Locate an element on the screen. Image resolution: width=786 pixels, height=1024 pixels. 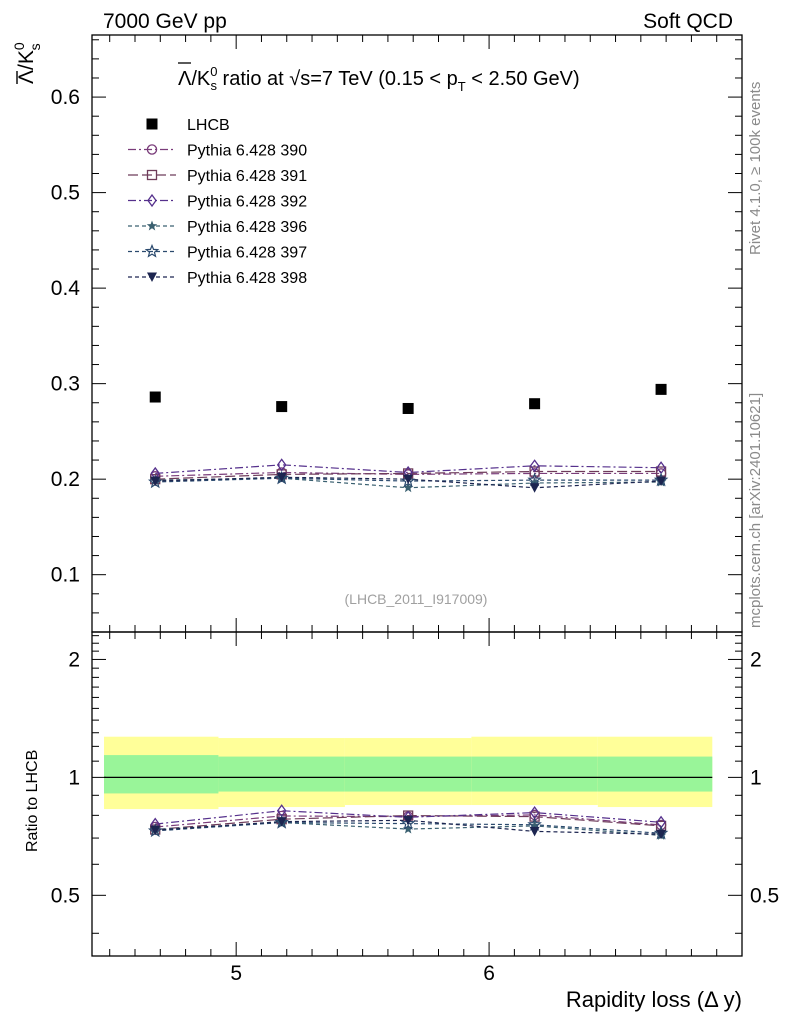
ylabel-sup: 0 is located at coordinates (19, 46).